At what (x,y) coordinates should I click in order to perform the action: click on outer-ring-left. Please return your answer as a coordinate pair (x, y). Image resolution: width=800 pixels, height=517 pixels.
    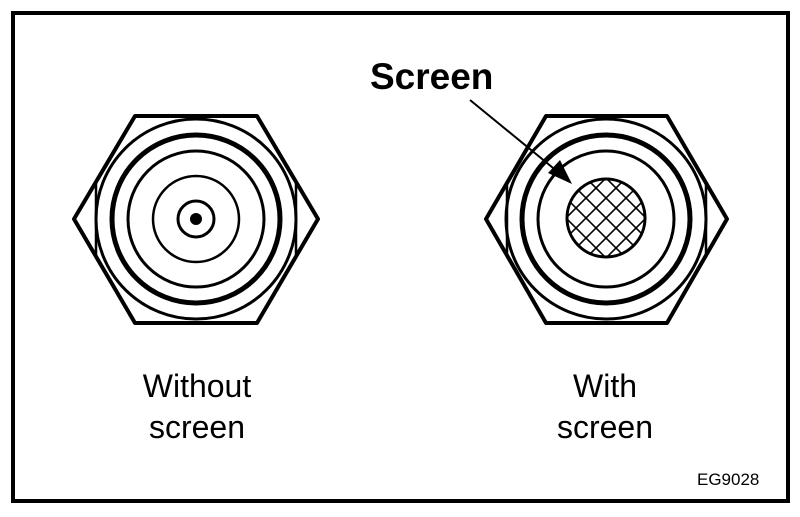
    Looking at the image, I should click on (196, 219).